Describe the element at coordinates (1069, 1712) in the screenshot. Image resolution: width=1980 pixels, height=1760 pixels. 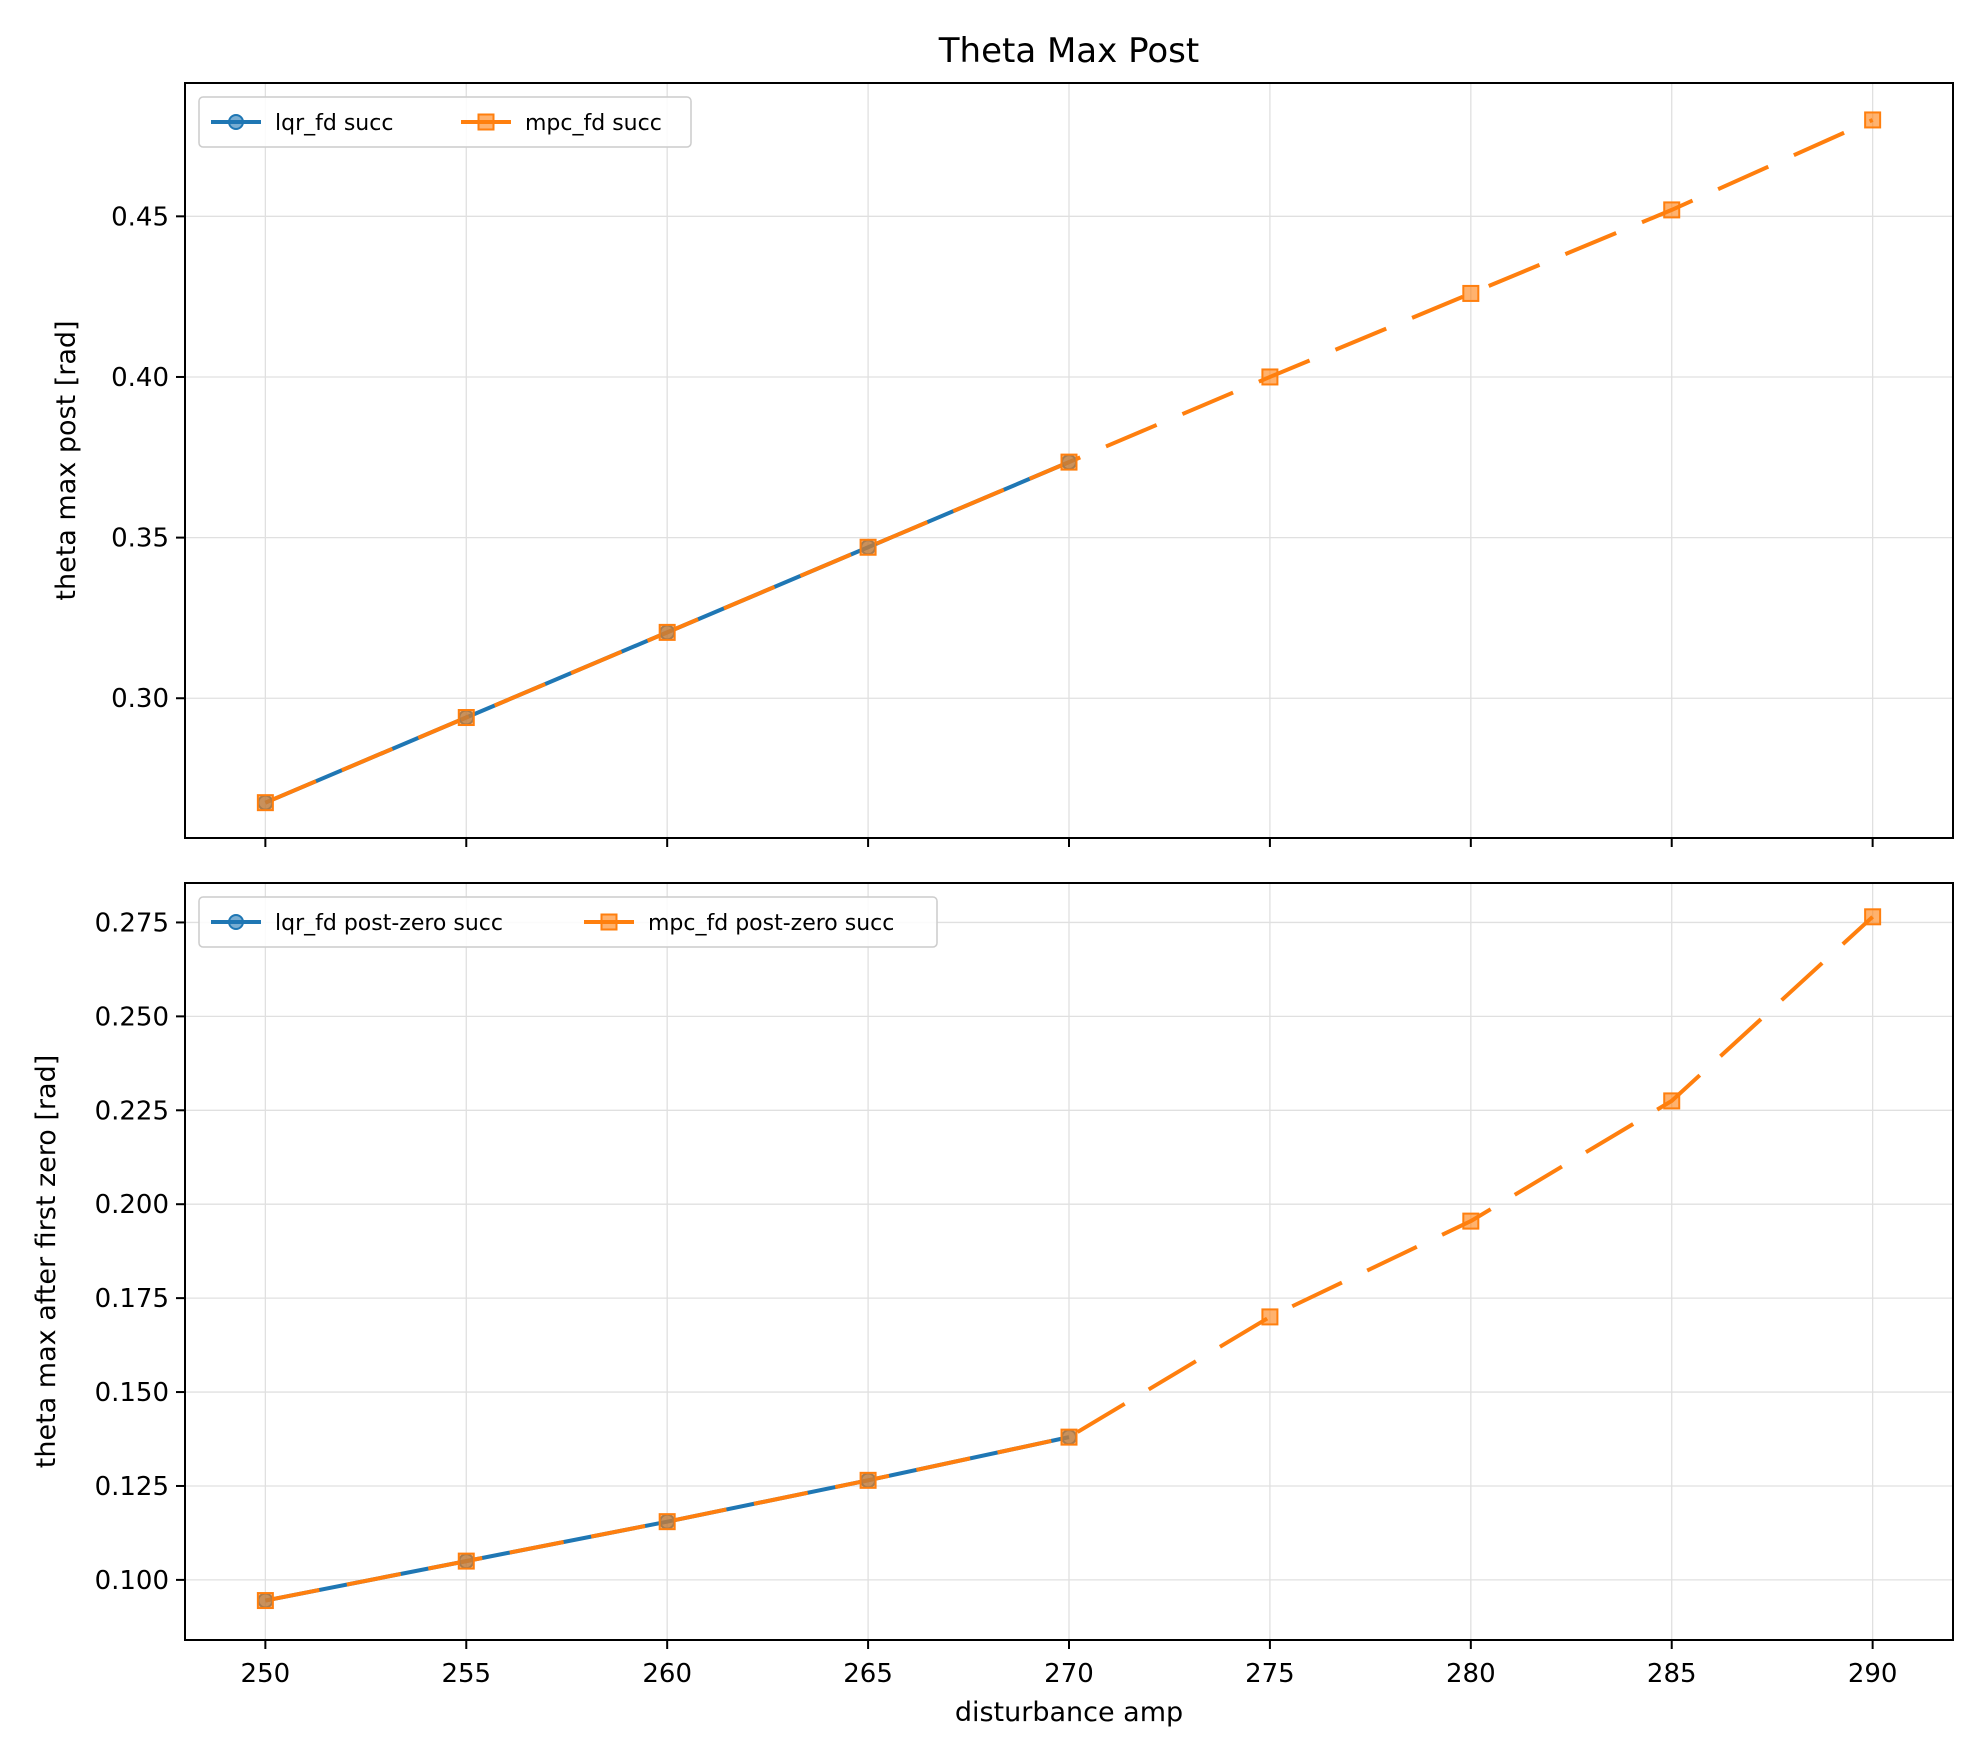
I see `x-axis-label: disturbance amp` at that location.